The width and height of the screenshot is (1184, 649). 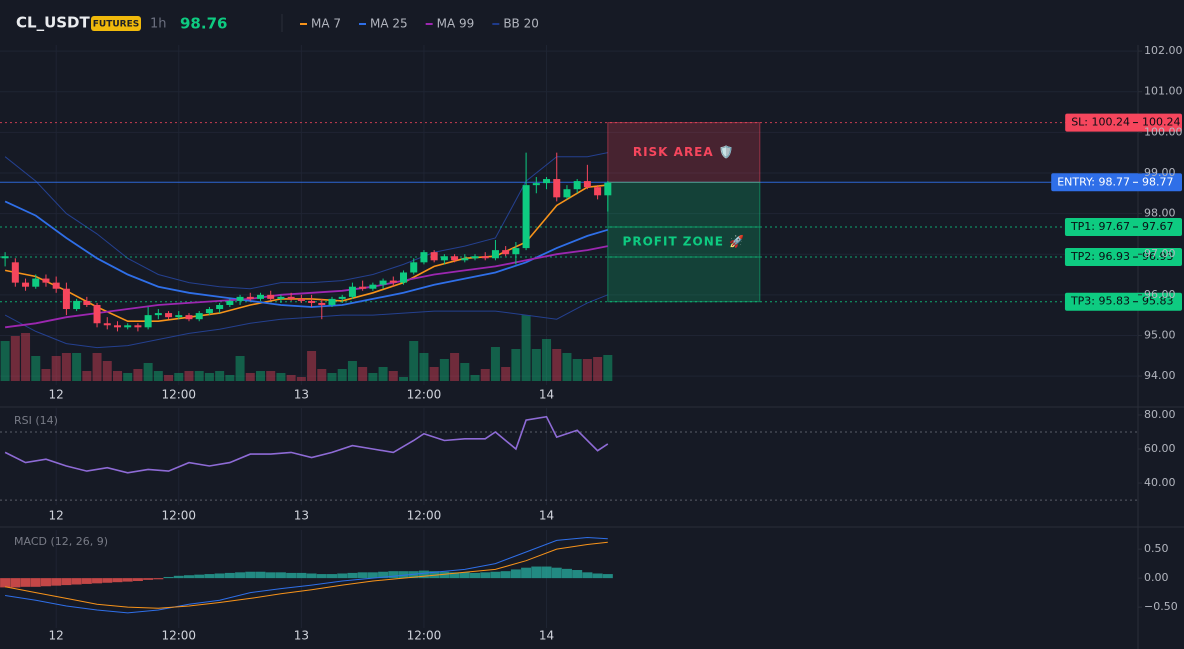 I want to click on badge-bg, so click(x=116, y=23).